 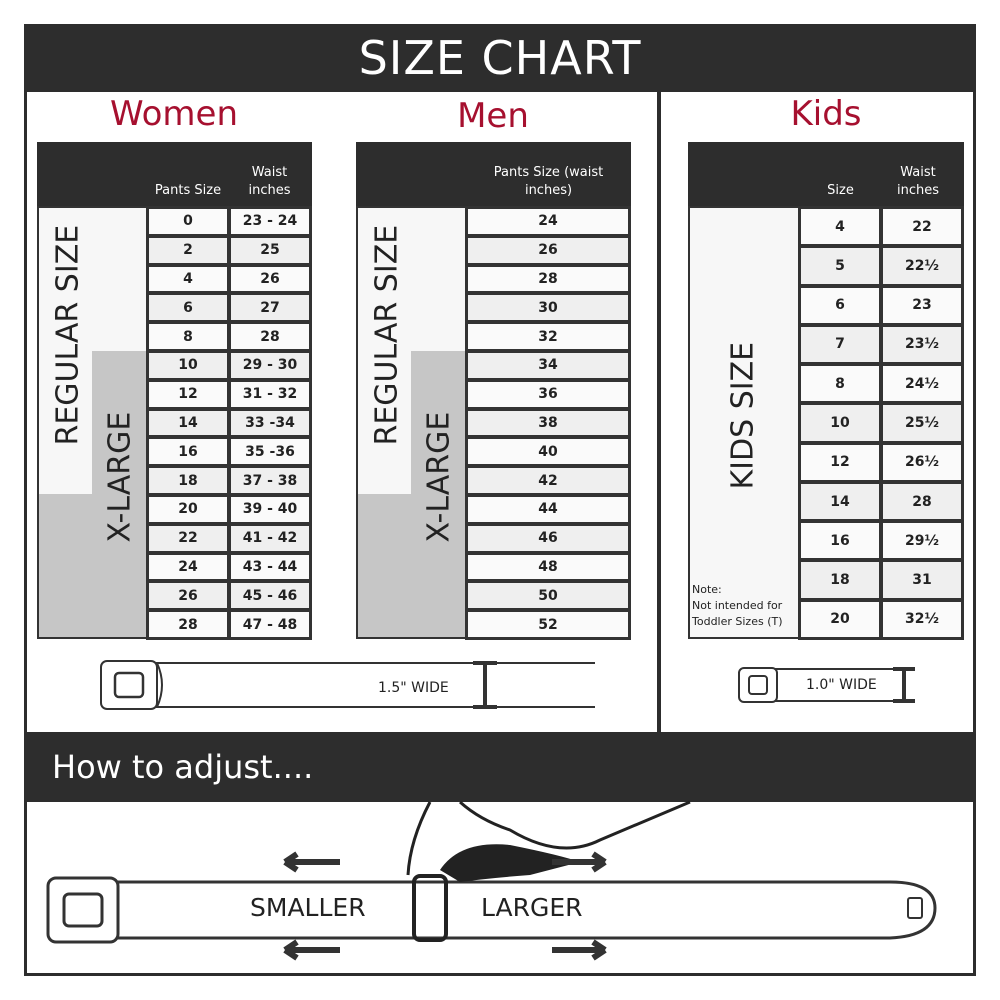 I want to click on women-size-cell: 18, so click(x=188, y=480).